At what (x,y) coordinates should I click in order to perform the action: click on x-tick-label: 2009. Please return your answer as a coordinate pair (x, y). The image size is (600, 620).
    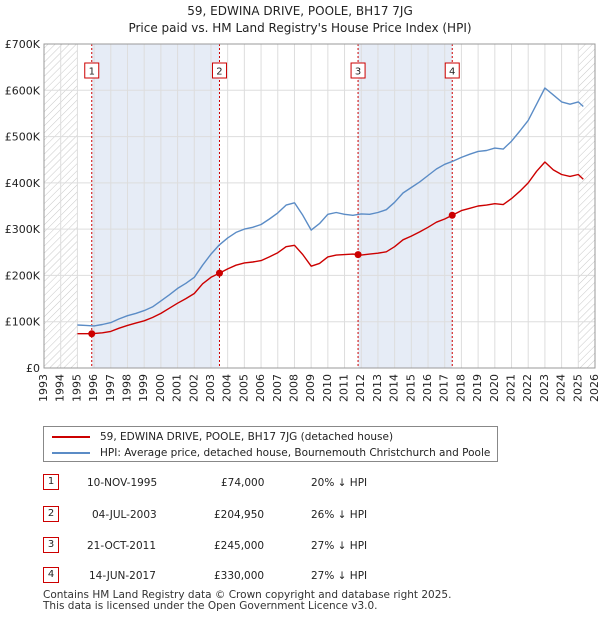
    Looking at the image, I should click on (310, 388).